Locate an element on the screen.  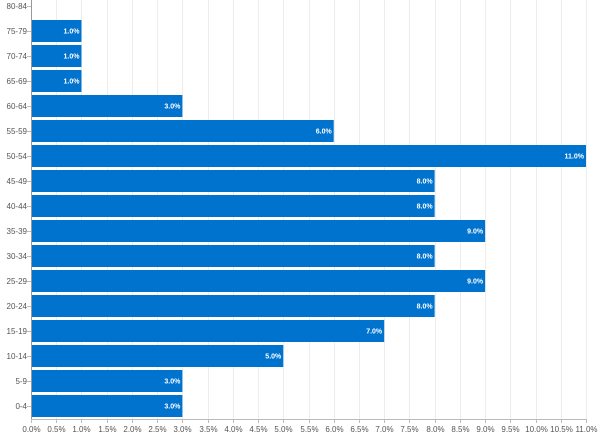
x-tick-label: 8.5% is located at coordinates (460, 429).